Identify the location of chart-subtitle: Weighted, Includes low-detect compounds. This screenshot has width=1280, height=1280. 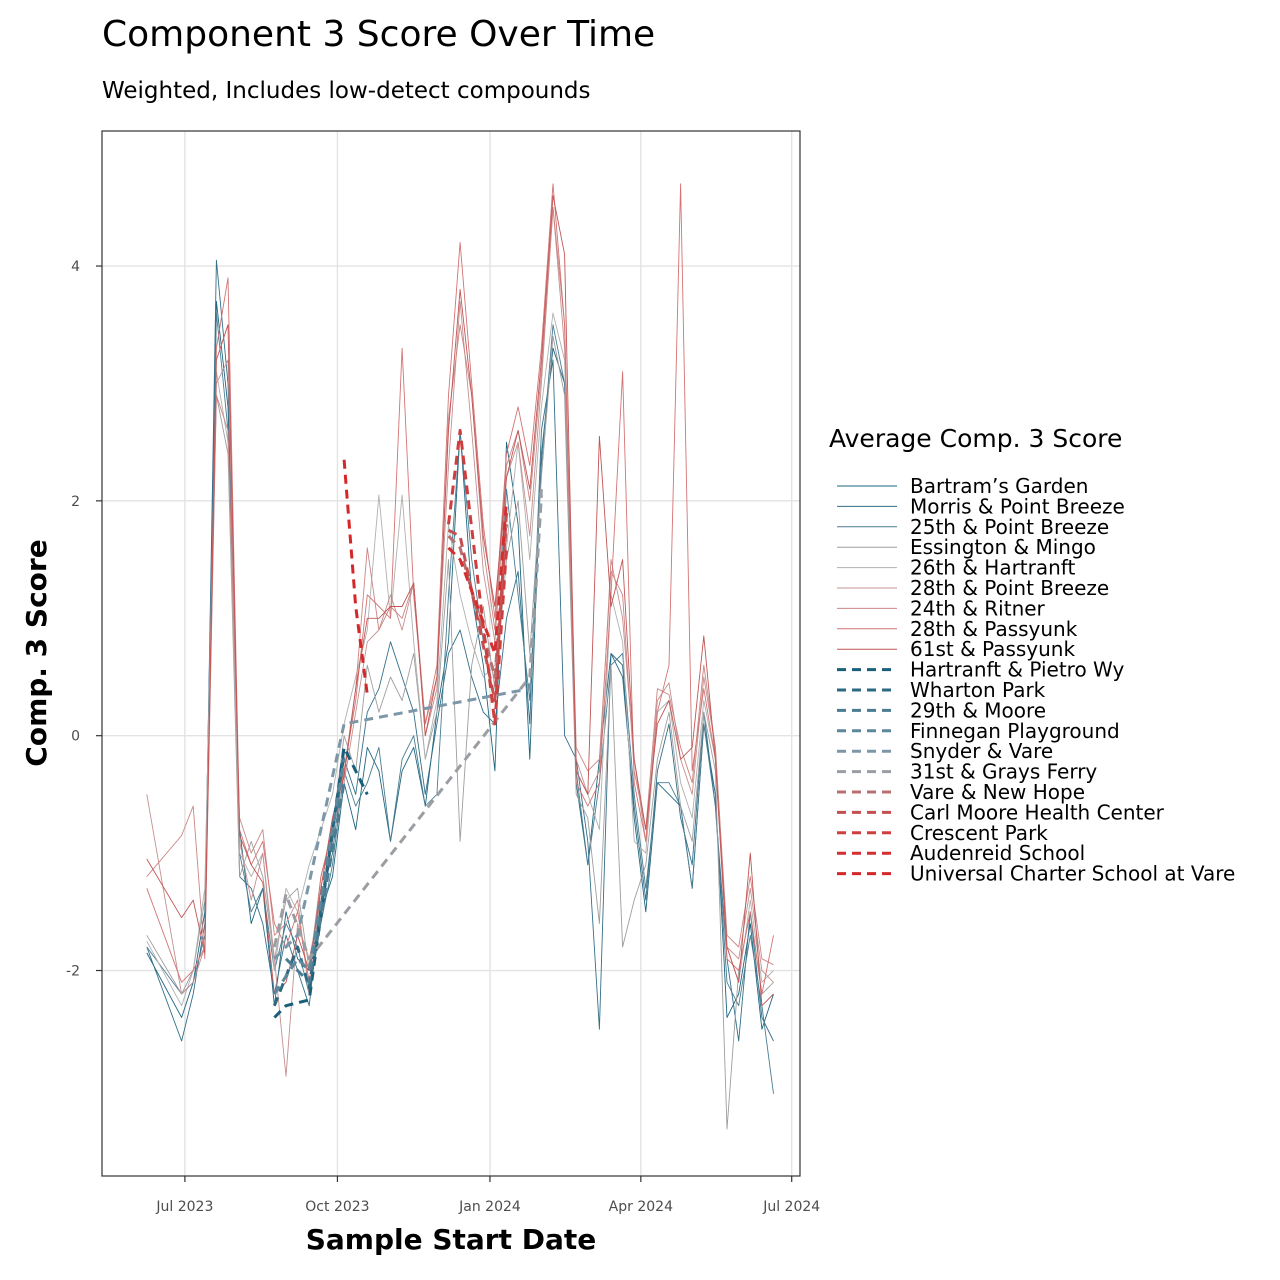
(346, 91).